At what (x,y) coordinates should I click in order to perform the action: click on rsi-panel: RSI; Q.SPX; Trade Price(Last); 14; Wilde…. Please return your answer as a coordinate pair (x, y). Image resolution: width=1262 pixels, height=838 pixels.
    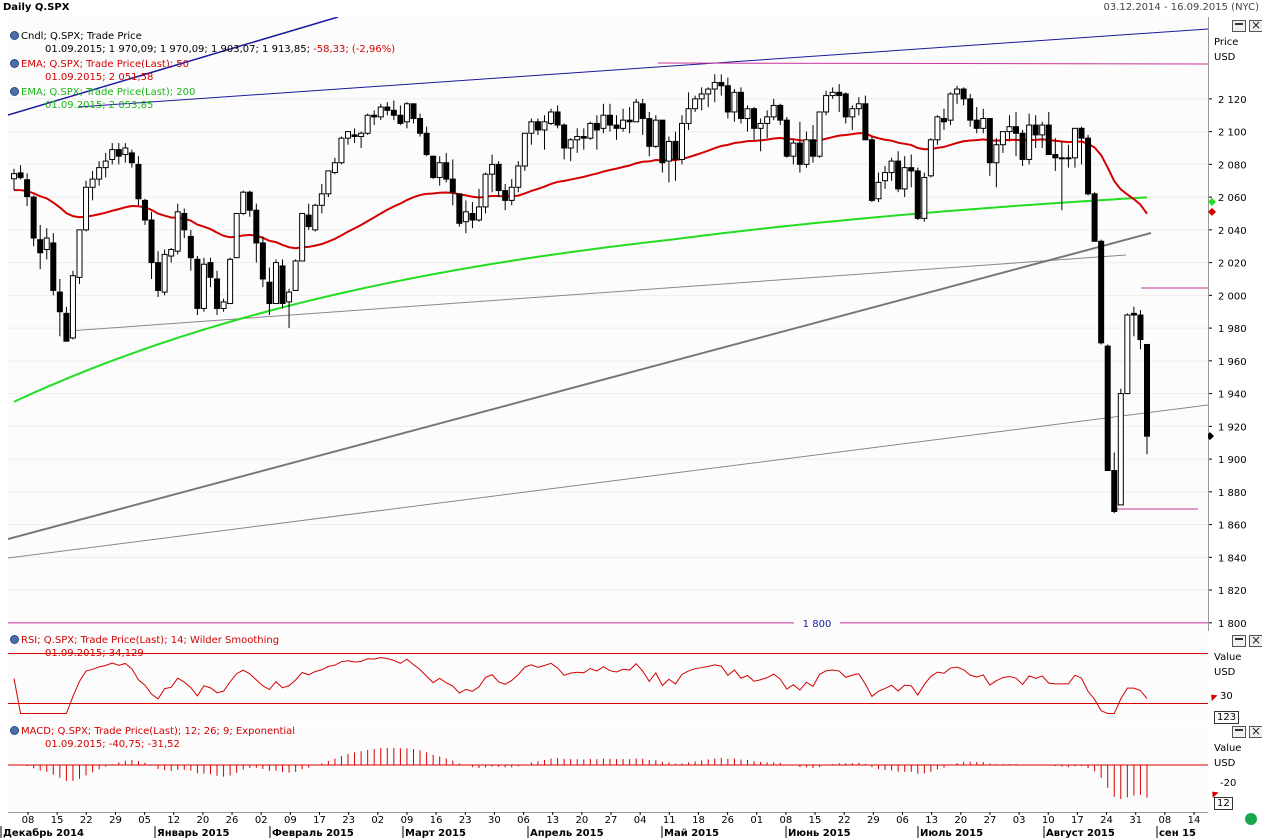
    Looking at the image, I should click on (608, 677).